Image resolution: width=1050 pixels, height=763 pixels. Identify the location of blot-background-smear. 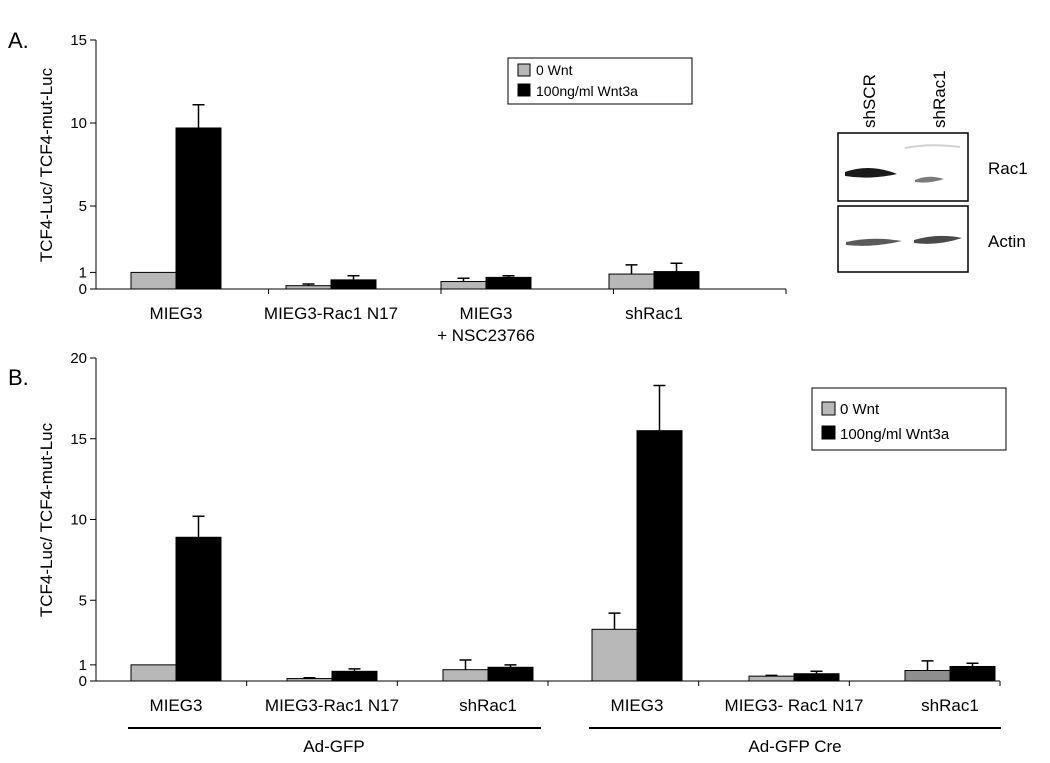
(932, 146).